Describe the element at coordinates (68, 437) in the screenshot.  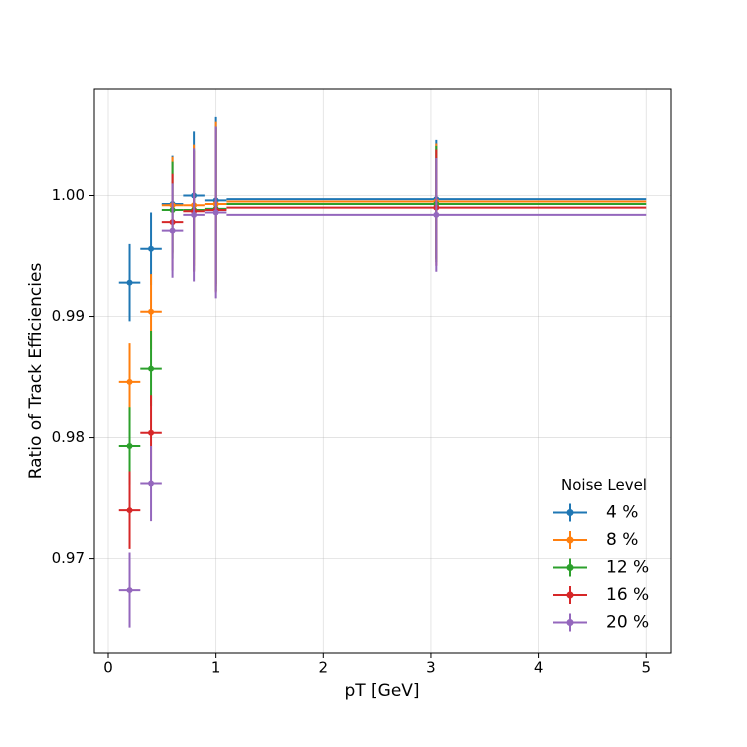
I see `y-tick-label: 0.98` at that location.